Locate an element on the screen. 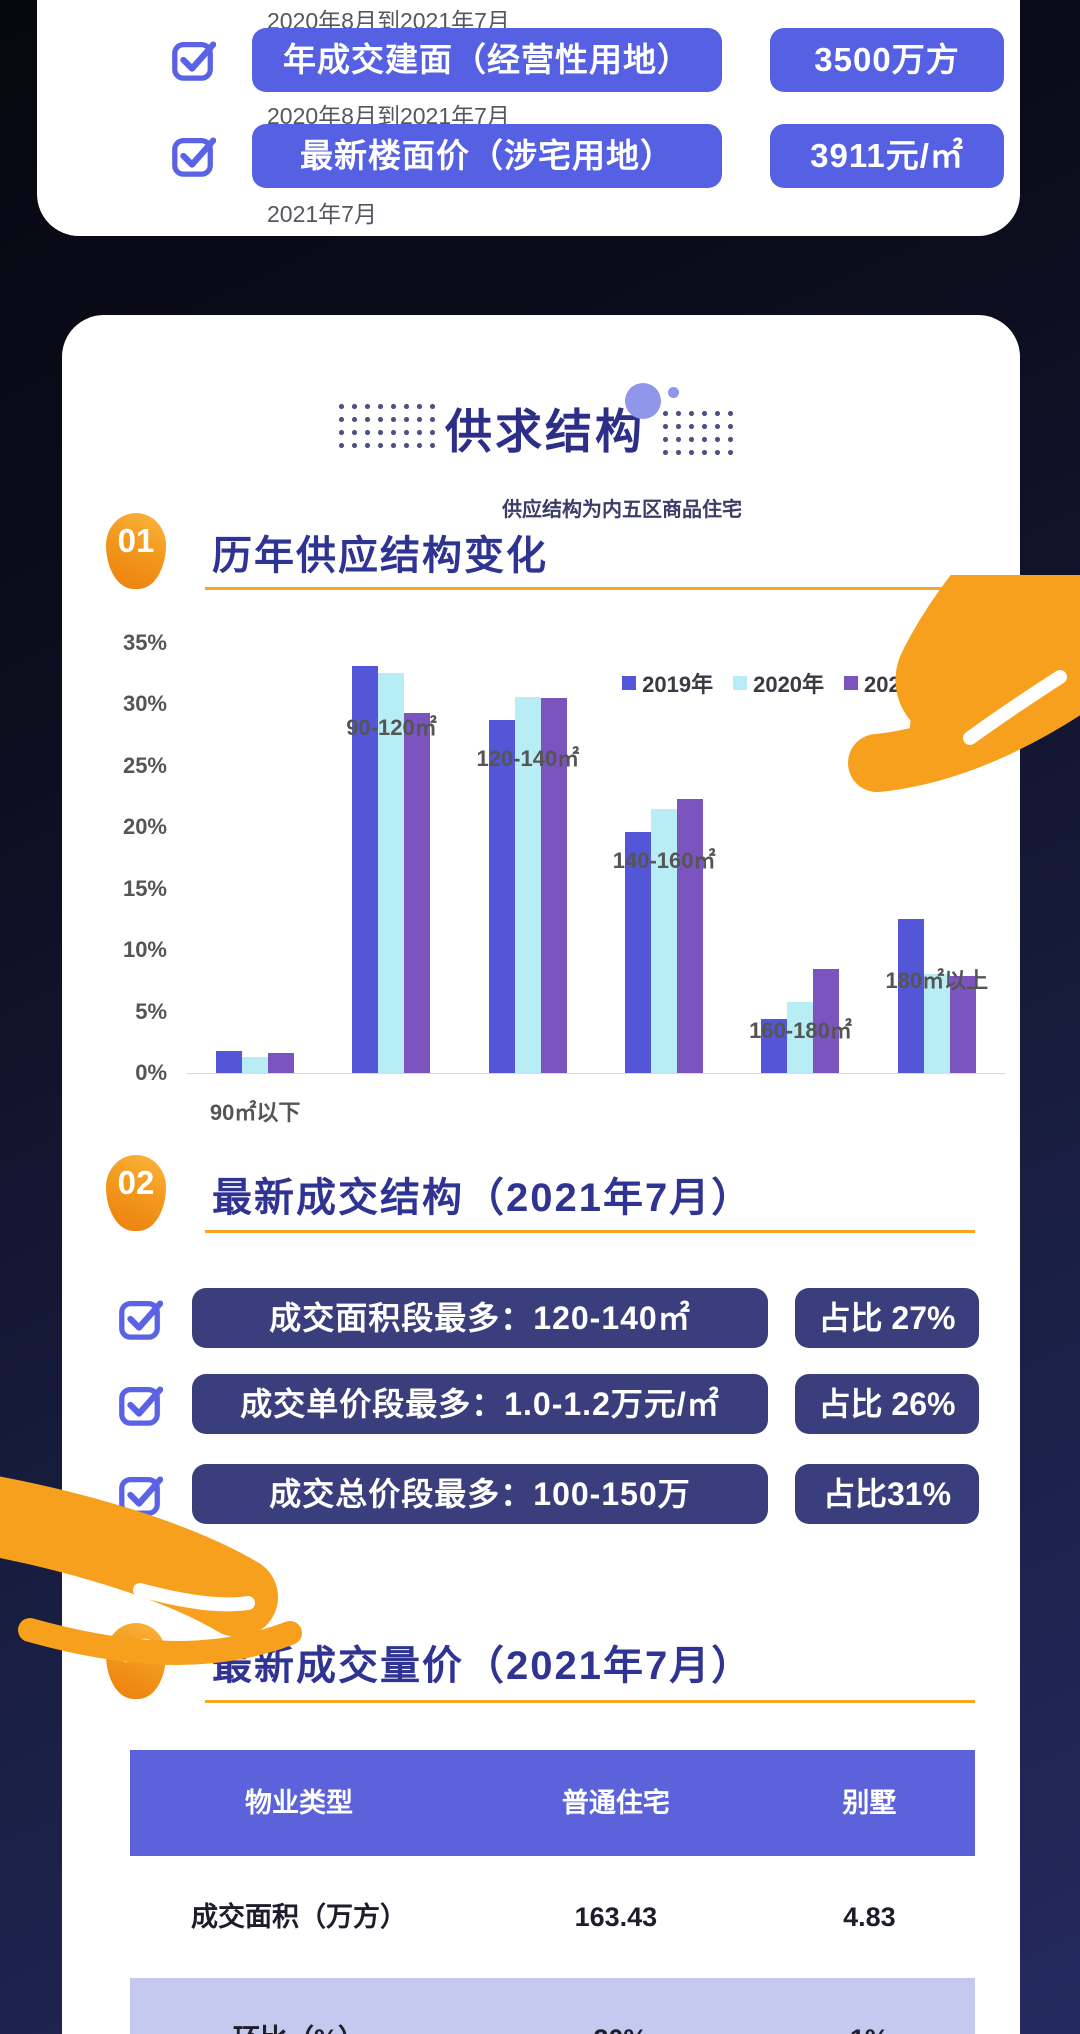  y-tick-label: 30% is located at coordinates (144, 704).